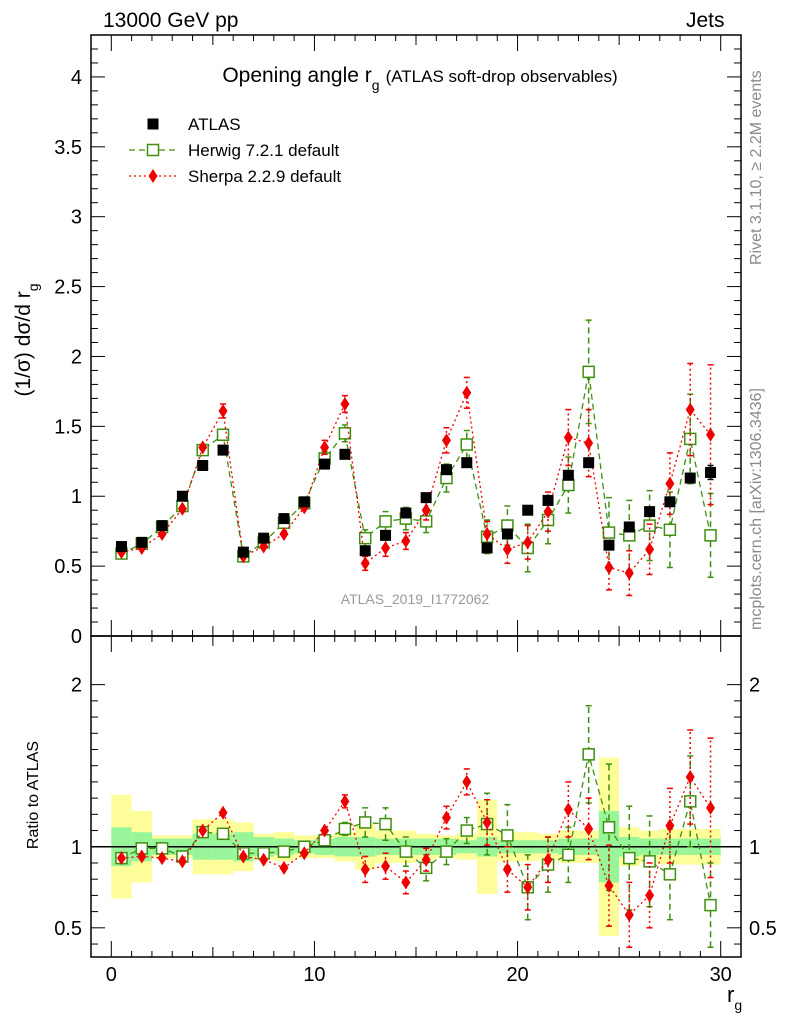 Image resolution: width=786 pixels, height=1024 pixels. I want to click on ratio-y-tick-label: 0.5, so click(68, 929).